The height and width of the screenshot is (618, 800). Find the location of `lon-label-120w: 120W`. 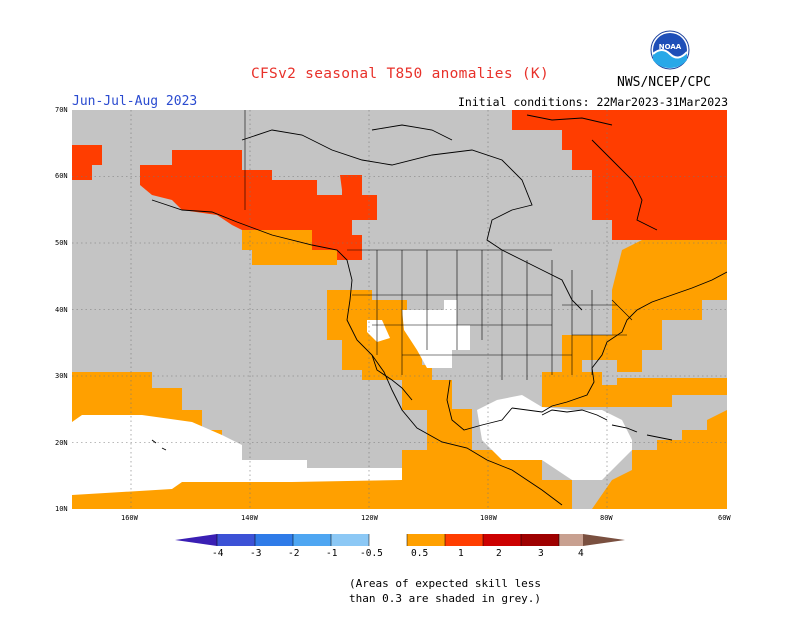

lon-label-120w: 120W is located at coordinates (369, 518).